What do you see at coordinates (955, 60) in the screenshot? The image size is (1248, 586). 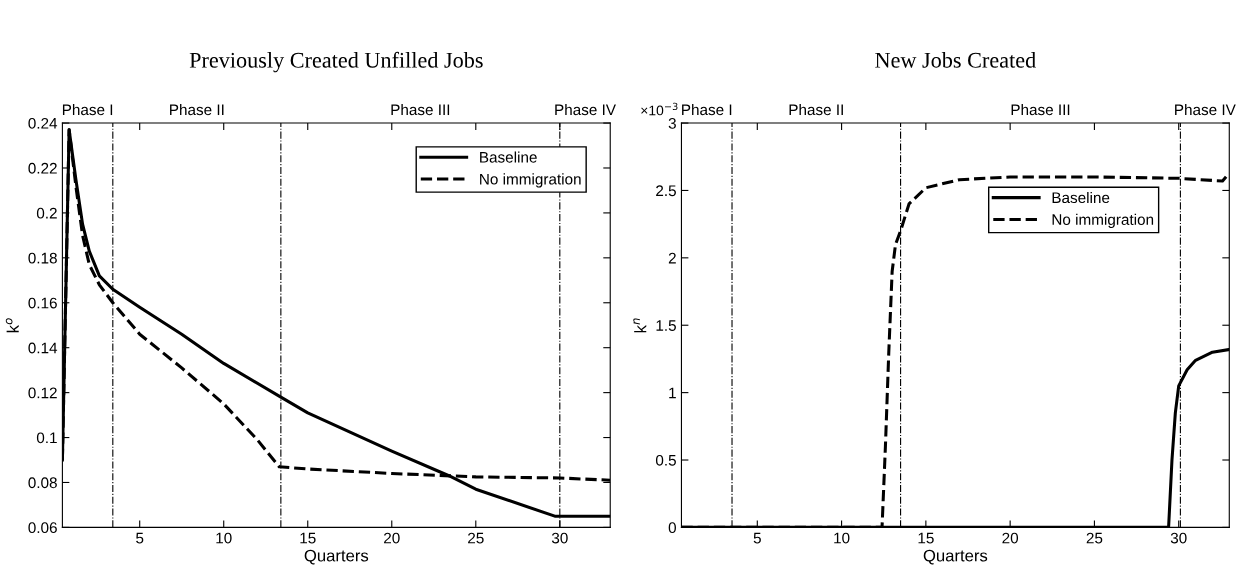 I see `chart-title: New Jobs Created` at bounding box center [955, 60].